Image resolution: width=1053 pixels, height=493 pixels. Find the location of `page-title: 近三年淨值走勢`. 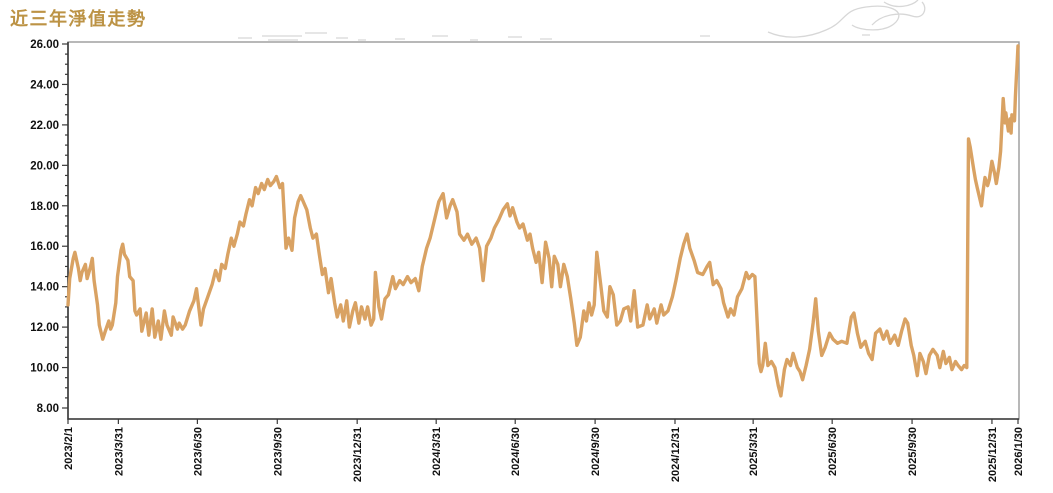

page-title: 近三年淨值走勢 is located at coordinates (78, 19).